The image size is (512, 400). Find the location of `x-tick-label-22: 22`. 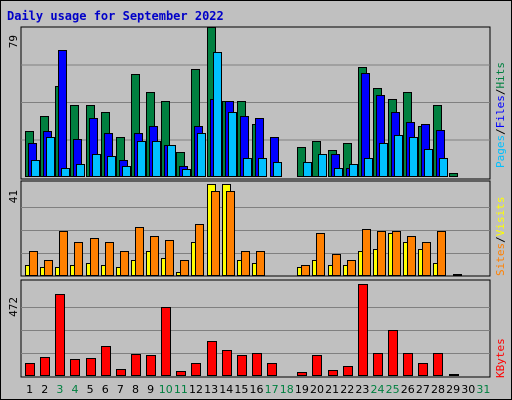

x-tick-label-22: 22 is located at coordinates (347, 389).